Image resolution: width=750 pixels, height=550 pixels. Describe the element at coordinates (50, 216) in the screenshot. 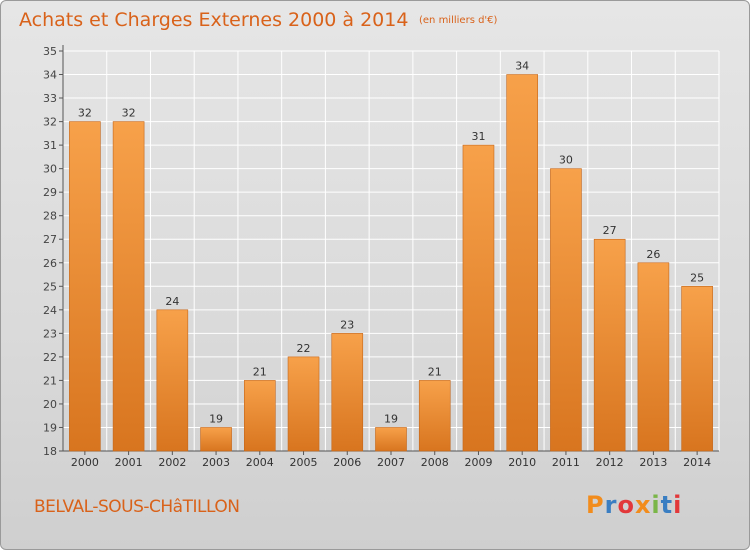

I see `y-tick-label: 28` at that location.